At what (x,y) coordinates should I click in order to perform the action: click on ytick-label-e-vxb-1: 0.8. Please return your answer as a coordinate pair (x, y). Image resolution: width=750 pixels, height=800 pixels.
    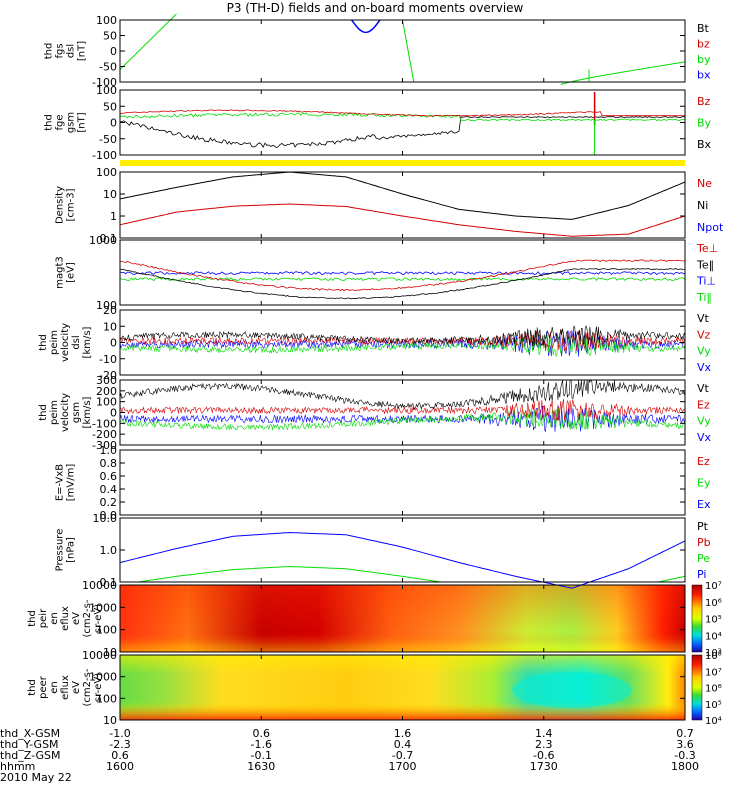
    Looking at the image, I should click on (109, 463).